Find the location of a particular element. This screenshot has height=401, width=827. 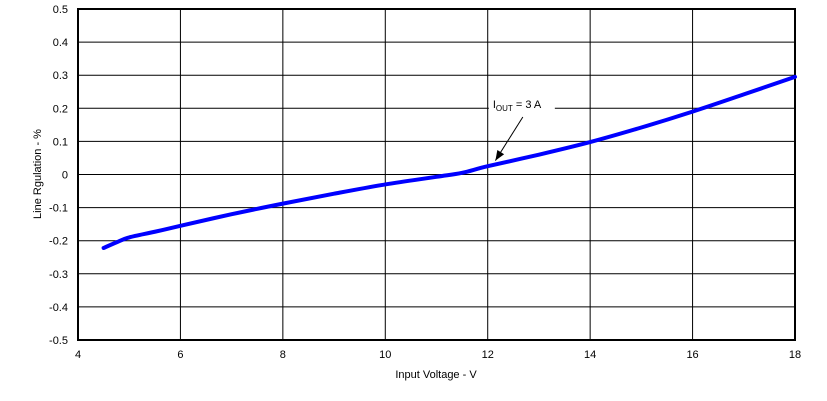

annotation-label: IOUT = 3 A is located at coordinates (517, 106).